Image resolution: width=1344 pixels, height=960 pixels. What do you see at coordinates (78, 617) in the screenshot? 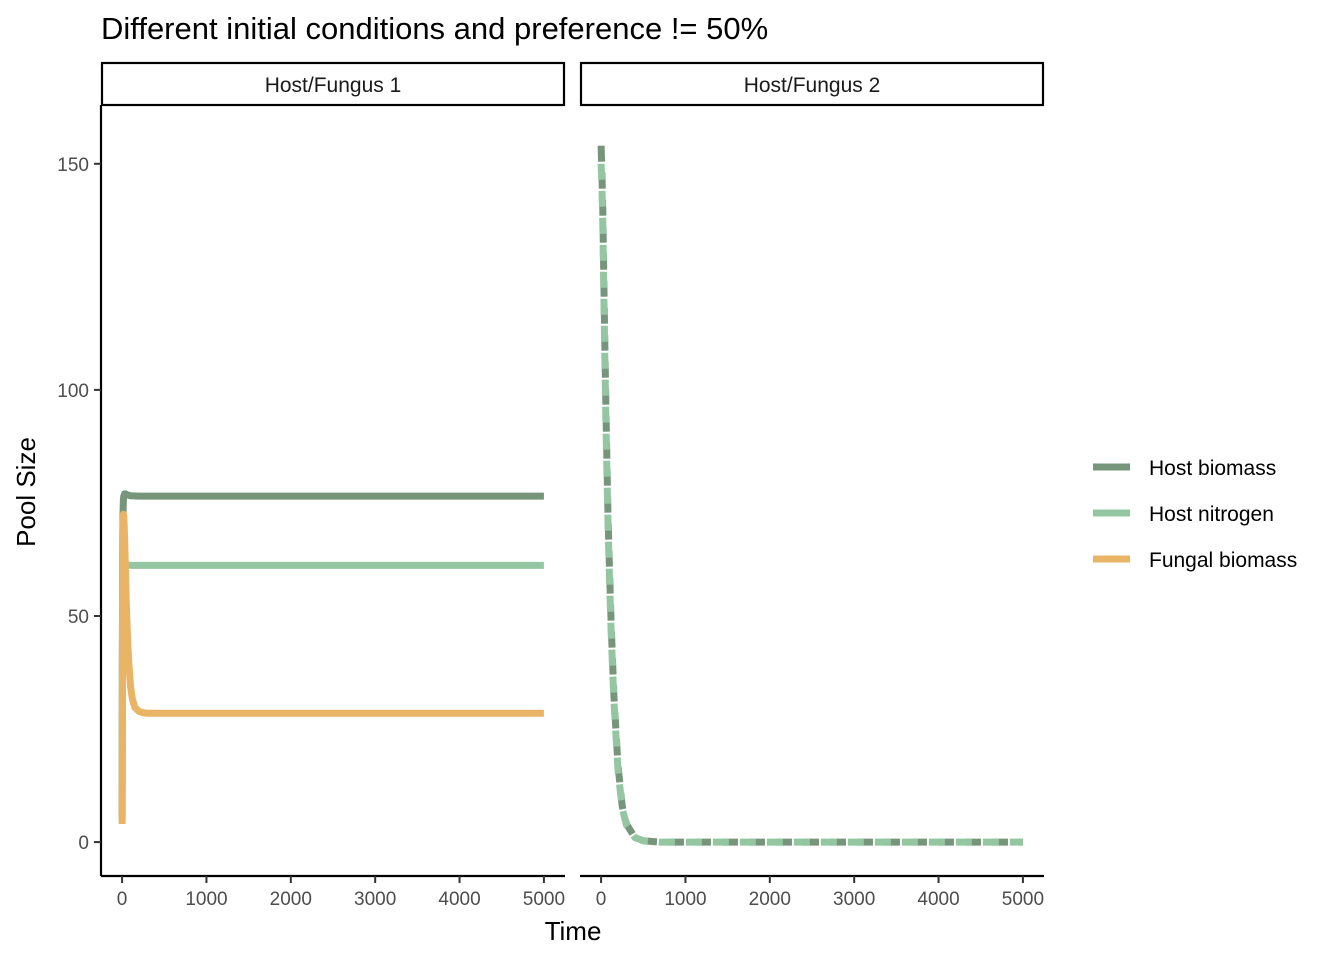
I see `y-tick-label: 50` at bounding box center [78, 617].